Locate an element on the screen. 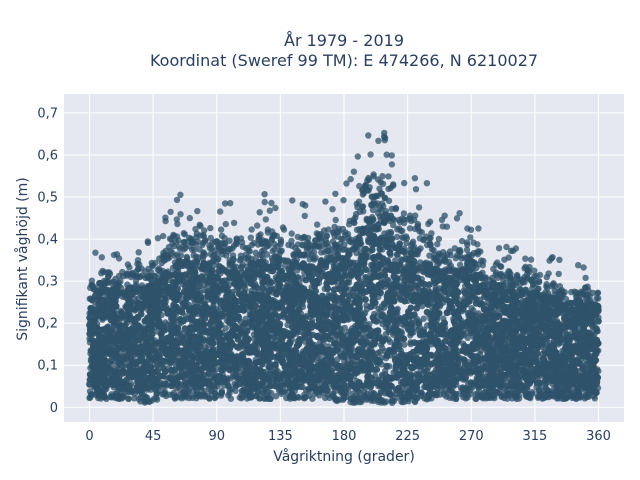 The height and width of the screenshot is (480, 640). chart-title-line1: År 1979 - 2019 is located at coordinates (344, 40).